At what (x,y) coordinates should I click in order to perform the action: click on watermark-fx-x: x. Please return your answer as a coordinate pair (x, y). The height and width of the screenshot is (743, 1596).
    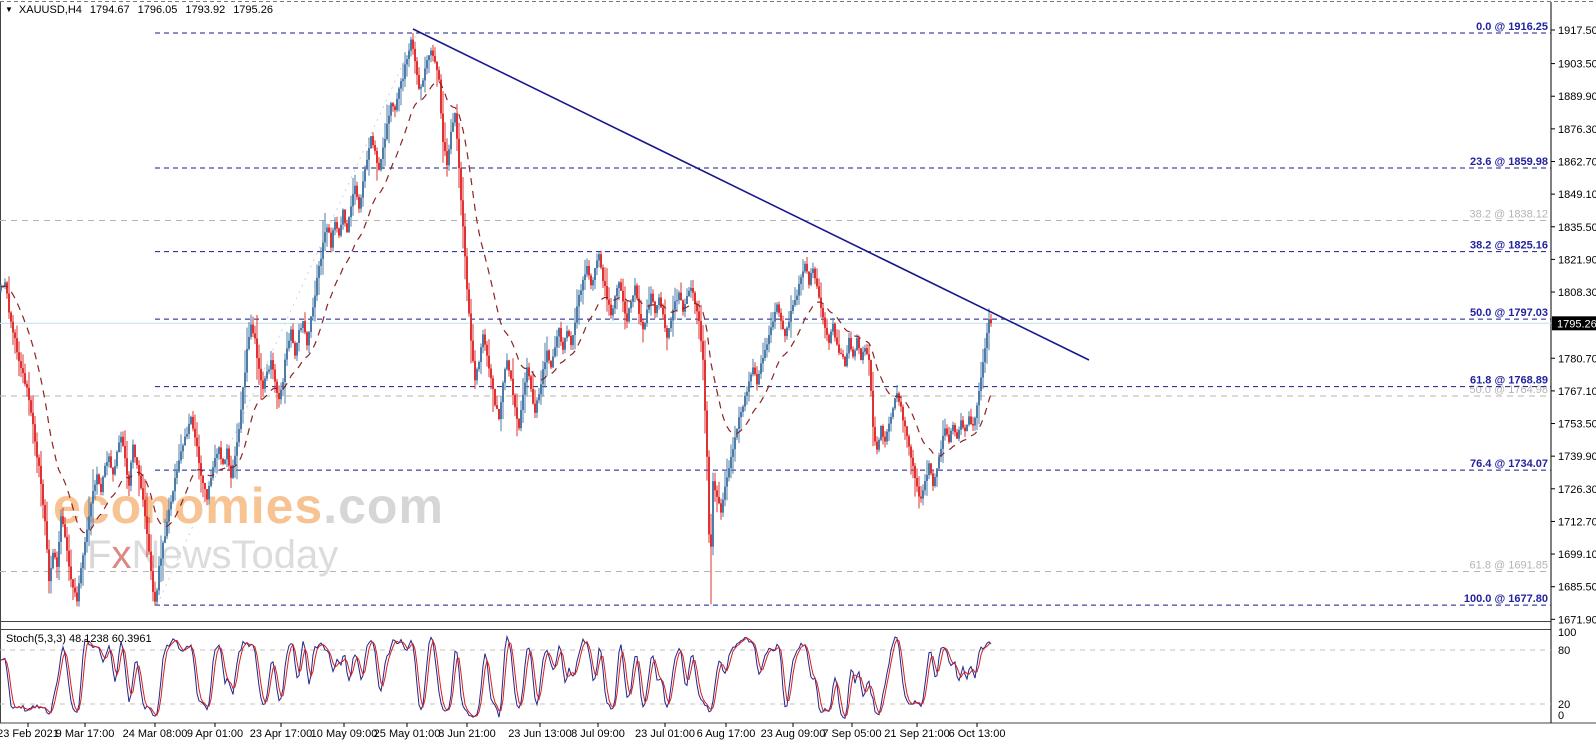
    Looking at the image, I should click on (121, 555).